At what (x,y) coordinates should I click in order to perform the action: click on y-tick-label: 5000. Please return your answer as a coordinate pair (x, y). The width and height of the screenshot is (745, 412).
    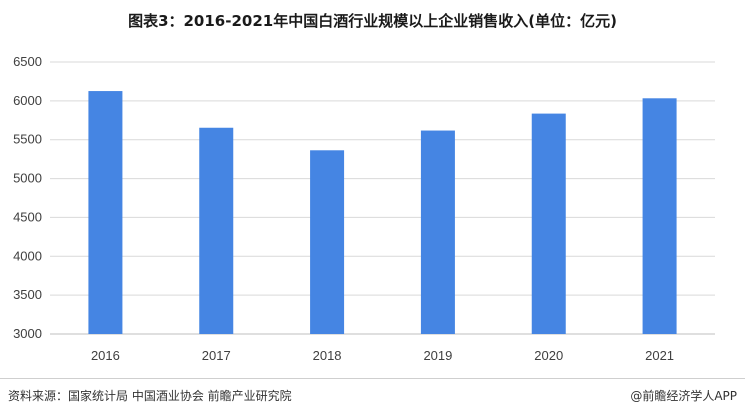
    Looking at the image, I should click on (27, 178).